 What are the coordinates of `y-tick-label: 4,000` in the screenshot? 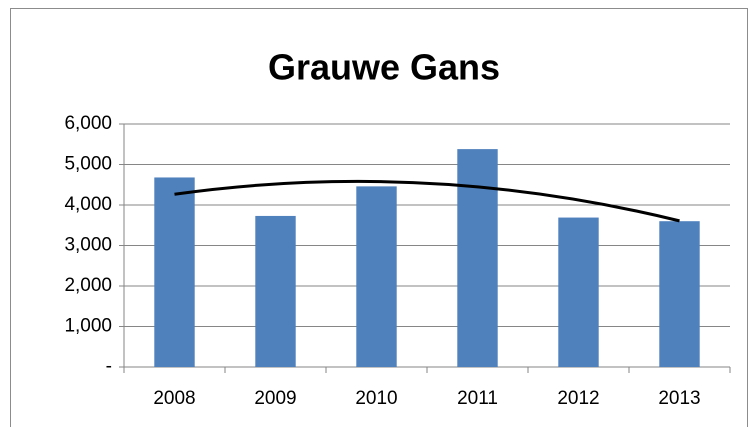 It's located at (88, 204).